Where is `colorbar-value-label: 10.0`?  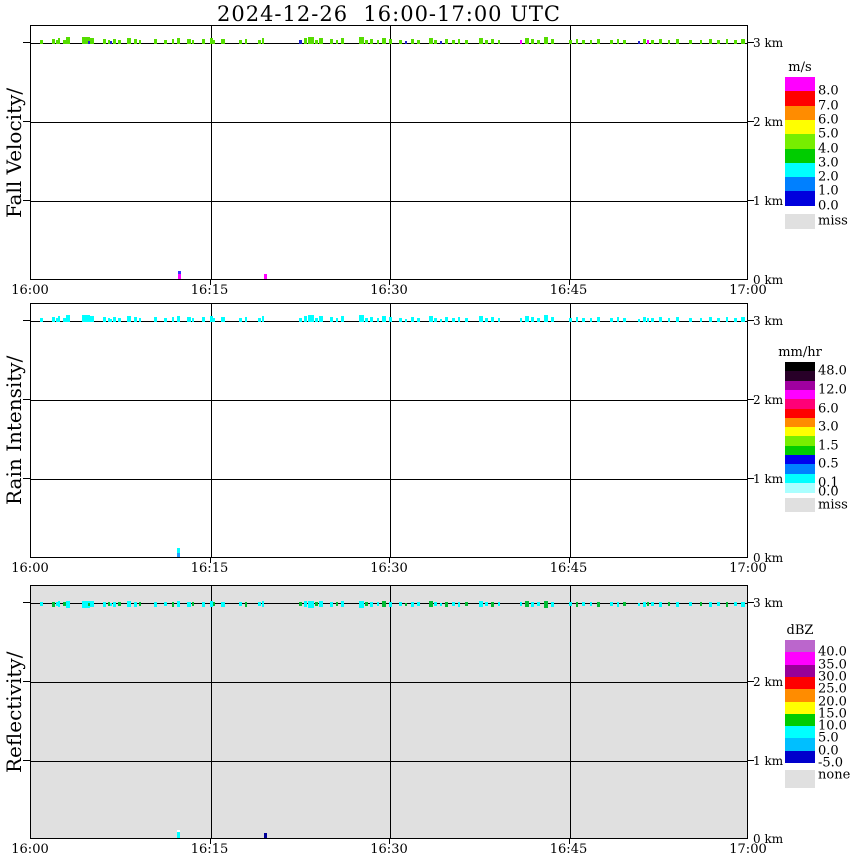
colorbar-value-label: 10.0 is located at coordinates (832, 726).